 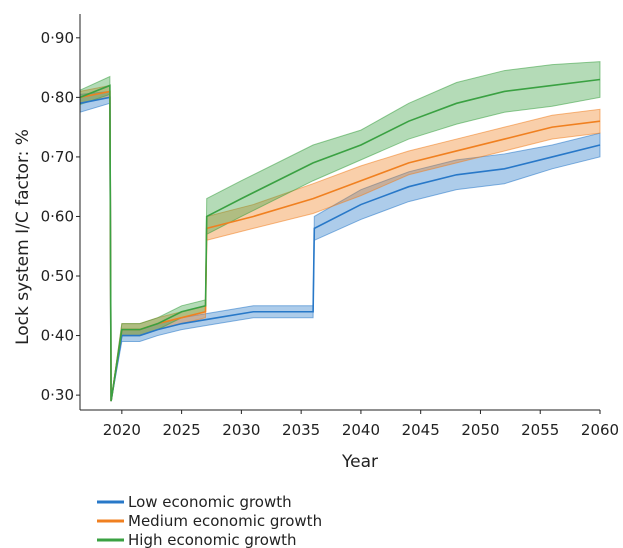 I want to click on x-tick-label: 2050, so click(x=480, y=430).